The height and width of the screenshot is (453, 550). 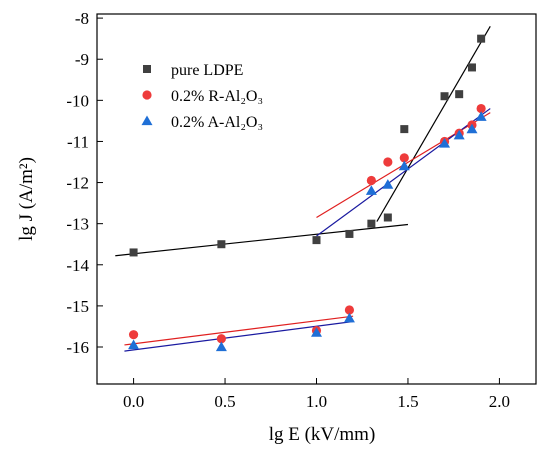 What do you see at coordinates (207, 70) in the screenshot?
I see `legend-label: pure LDPE` at bounding box center [207, 70].